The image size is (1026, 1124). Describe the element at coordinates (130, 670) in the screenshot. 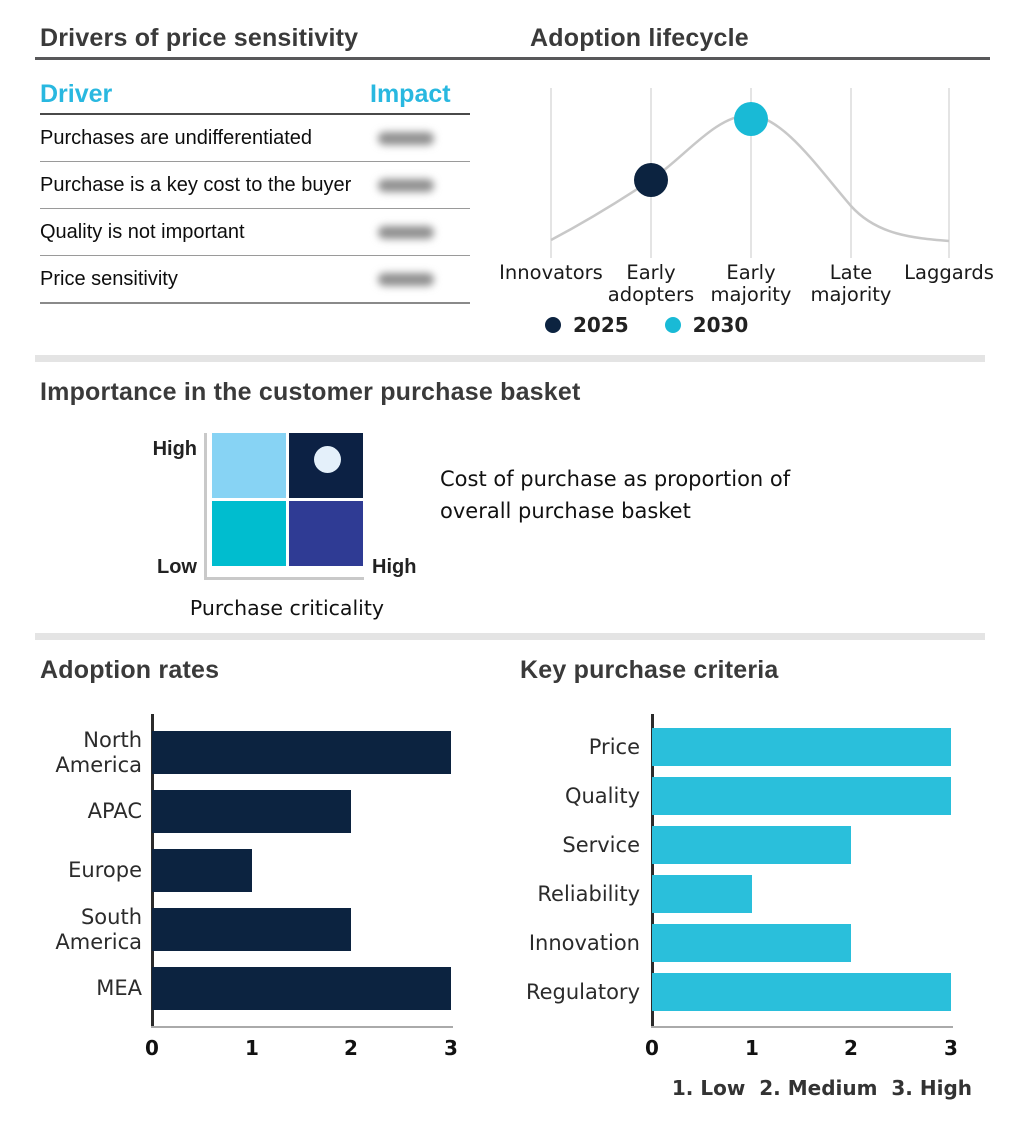

I see `title-adoption-rates: Adoption rates` at that location.